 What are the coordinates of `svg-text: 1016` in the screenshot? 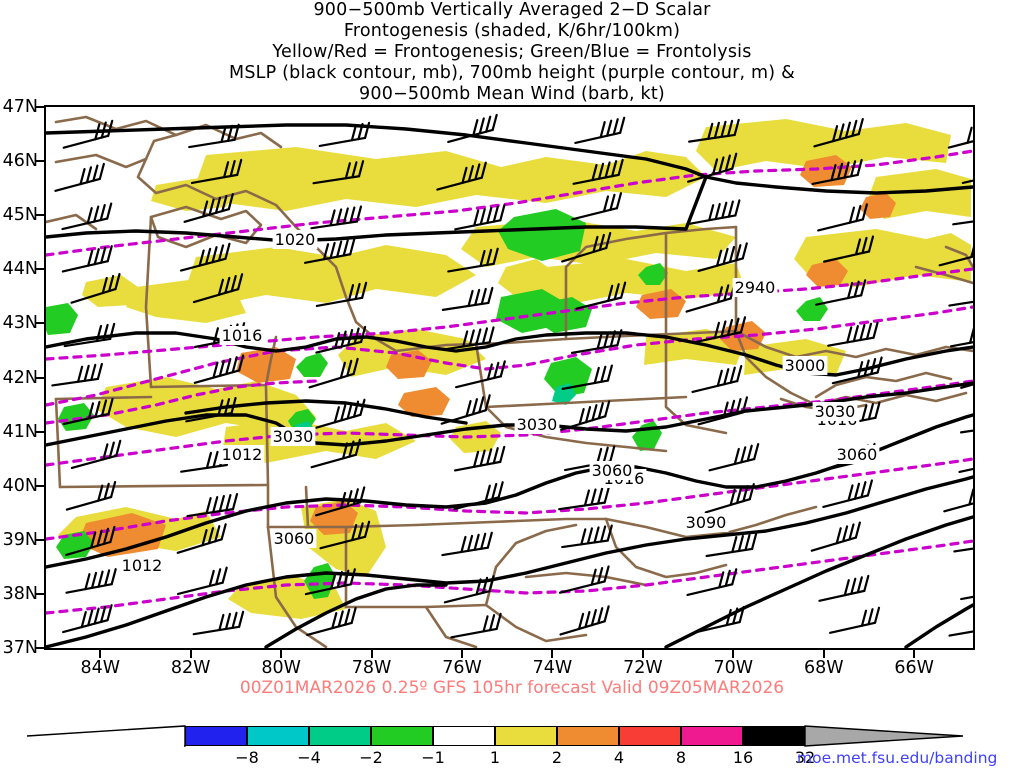 It's located at (242, 335).